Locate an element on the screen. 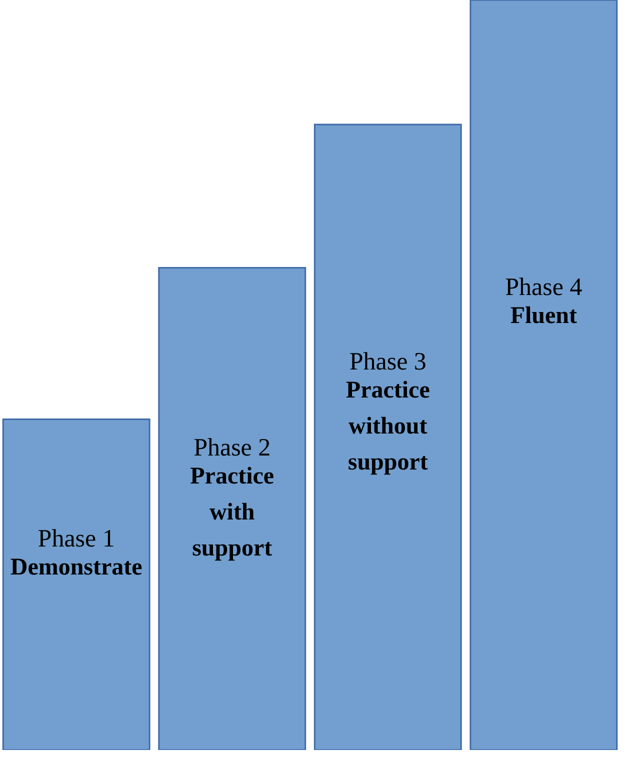  annotation: Demonstrate is located at coordinates (76, 567).